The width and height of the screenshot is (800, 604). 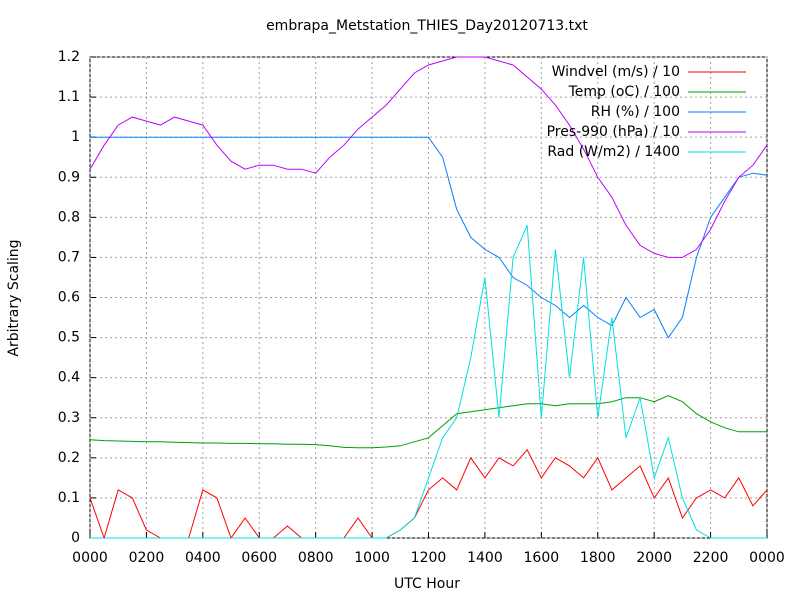 I want to click on y-tick-label: 0.6, so click(x=69, y=298).